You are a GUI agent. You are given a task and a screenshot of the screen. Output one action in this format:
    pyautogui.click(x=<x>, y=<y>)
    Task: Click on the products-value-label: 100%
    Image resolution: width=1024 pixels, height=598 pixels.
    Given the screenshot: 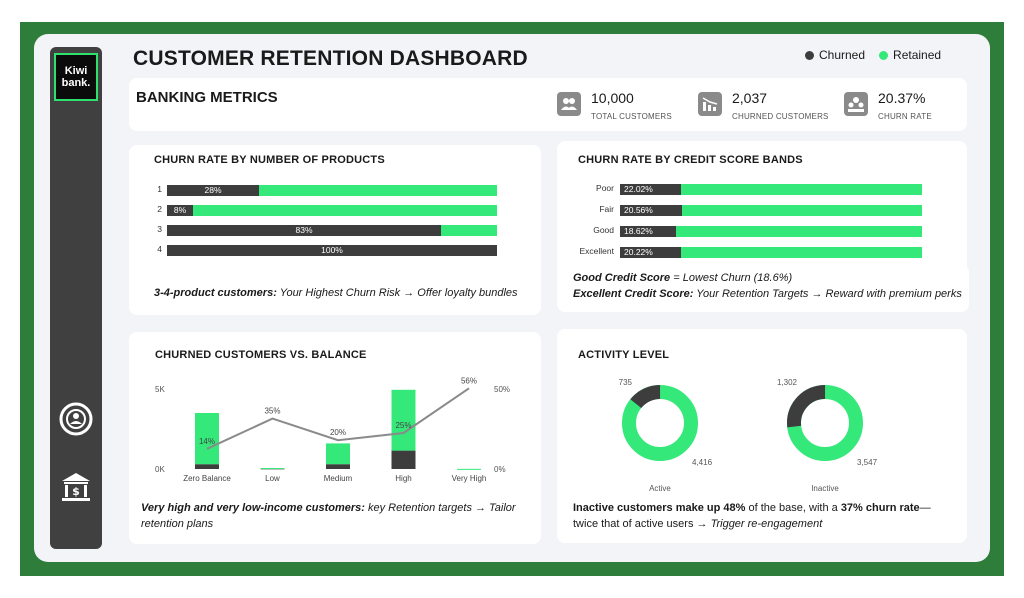 What is the action you would take?
    pyautogui.click(x=332, y=250)
    